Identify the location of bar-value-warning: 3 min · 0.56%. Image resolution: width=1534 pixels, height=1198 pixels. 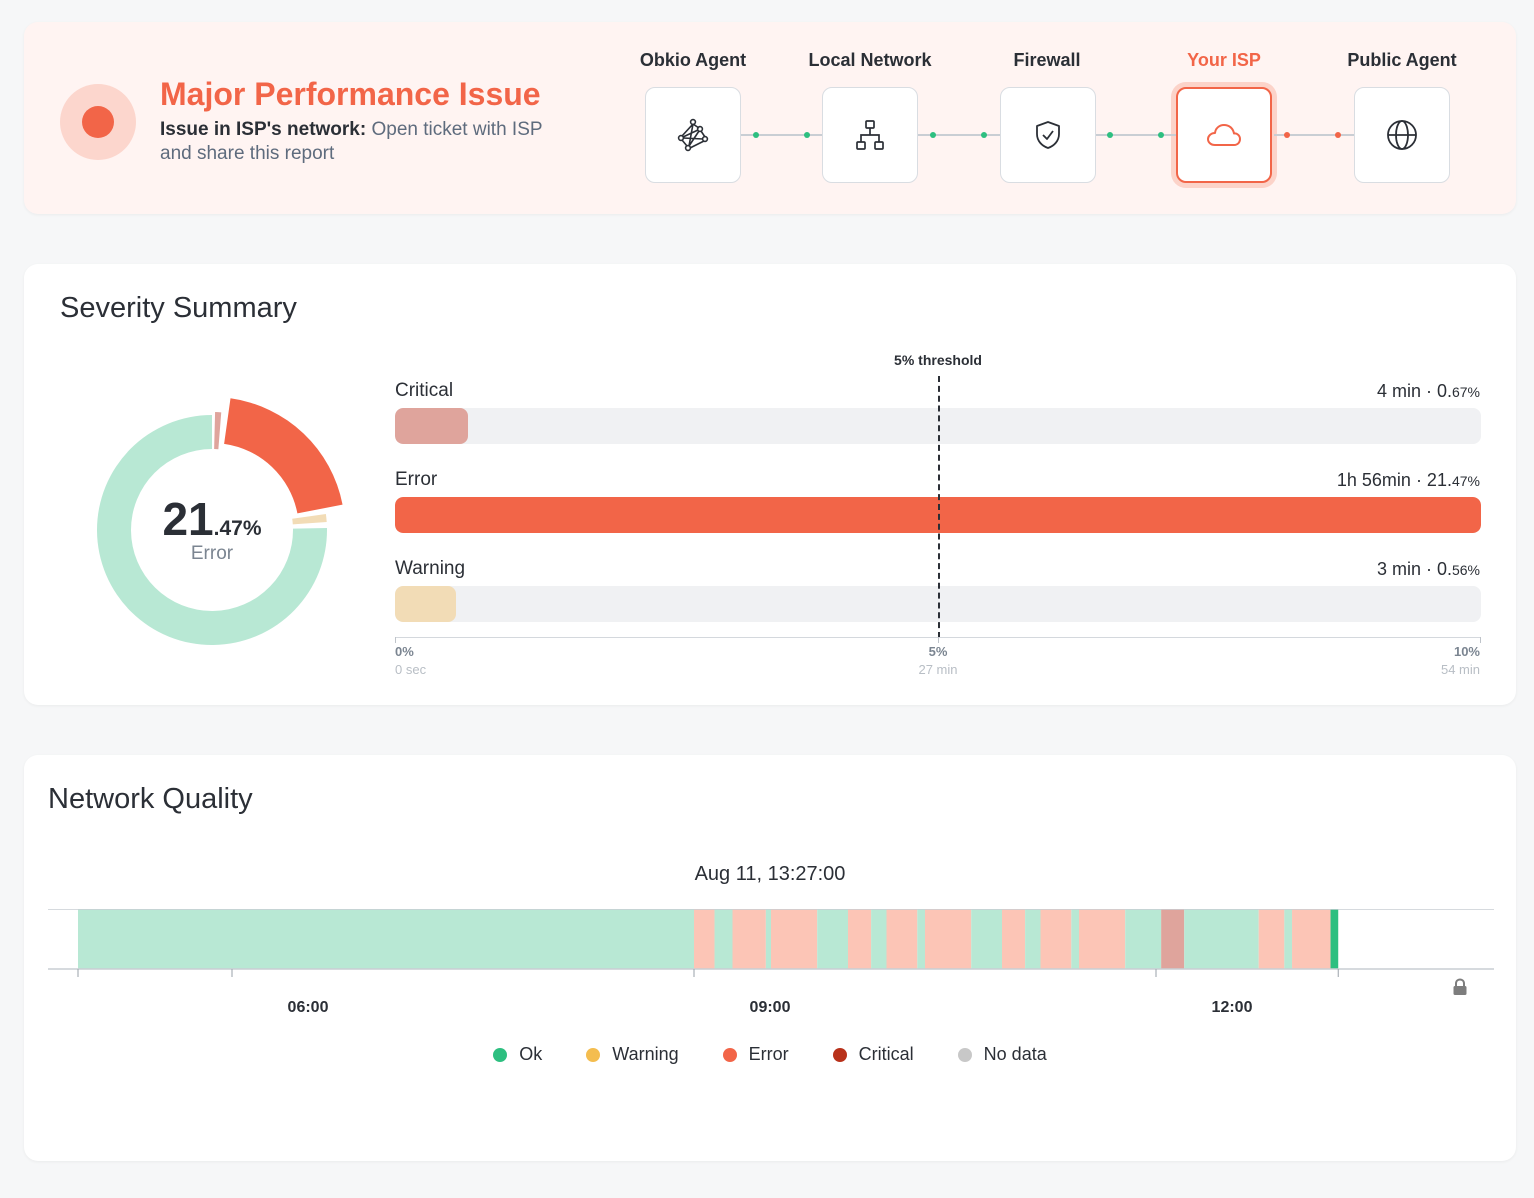
(1428, 569).